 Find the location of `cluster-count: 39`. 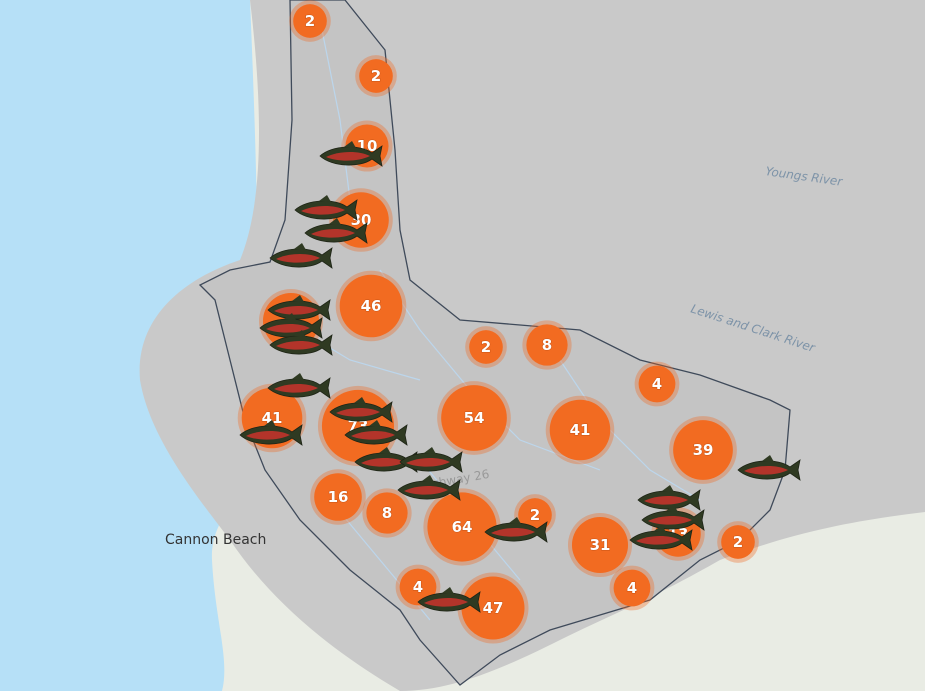

cluster-count: 39 is located at coordinates (703, 450).